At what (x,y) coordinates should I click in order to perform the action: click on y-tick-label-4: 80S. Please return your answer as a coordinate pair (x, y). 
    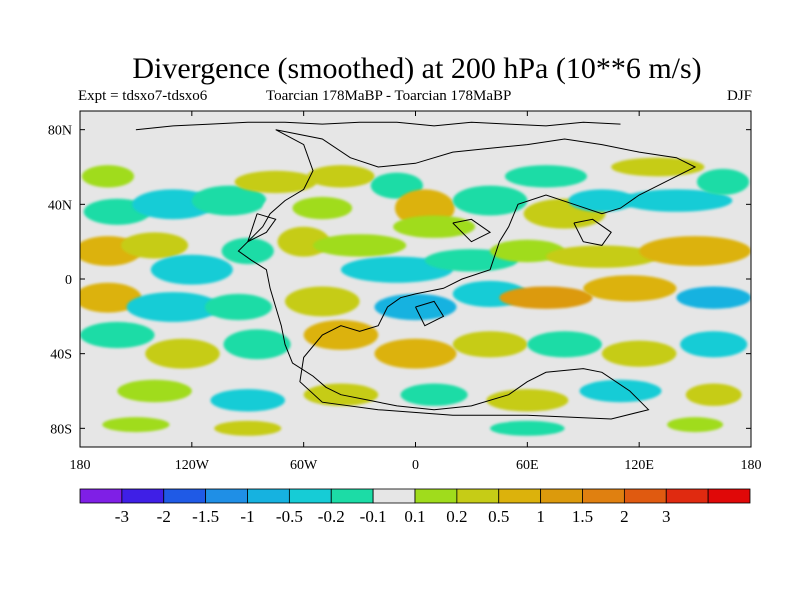
    Looking at the image, I should click on (61, 429).